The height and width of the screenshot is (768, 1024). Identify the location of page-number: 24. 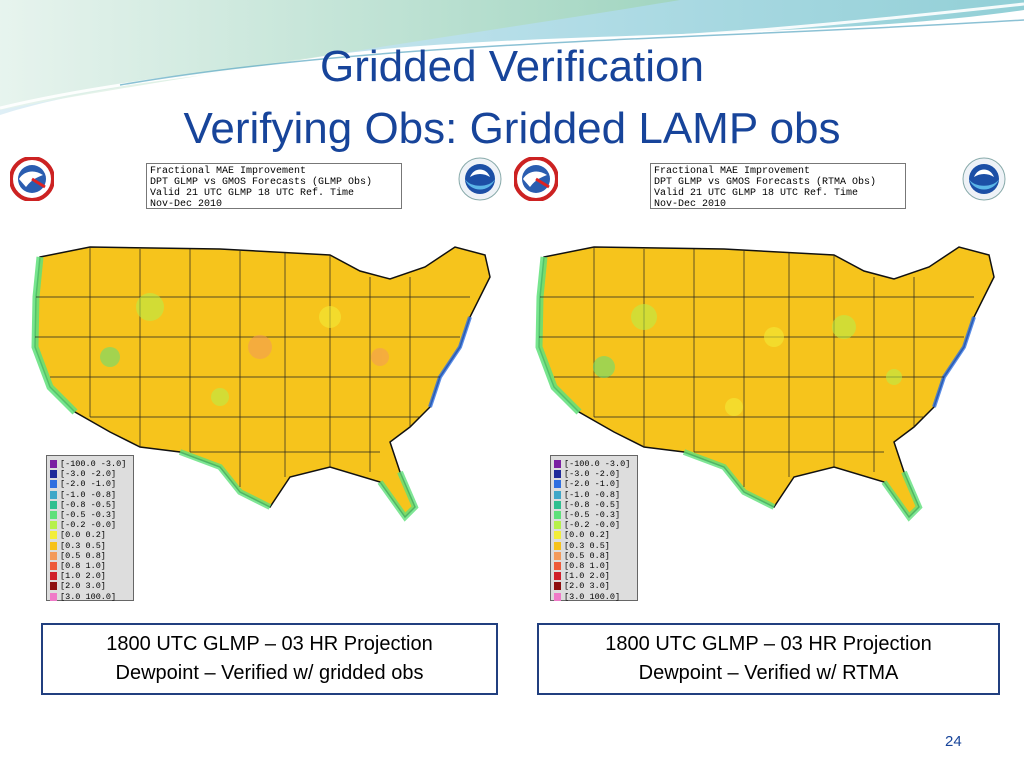
(953, 741).